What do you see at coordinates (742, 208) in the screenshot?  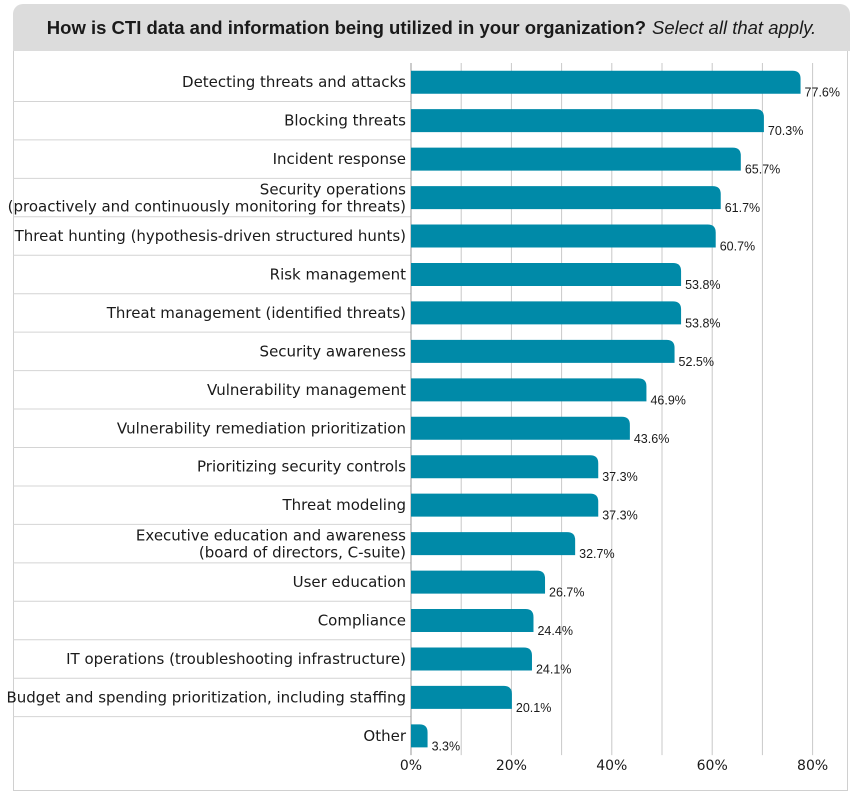 I see `data-label: 61.7%` at bounding box center [742, 208].